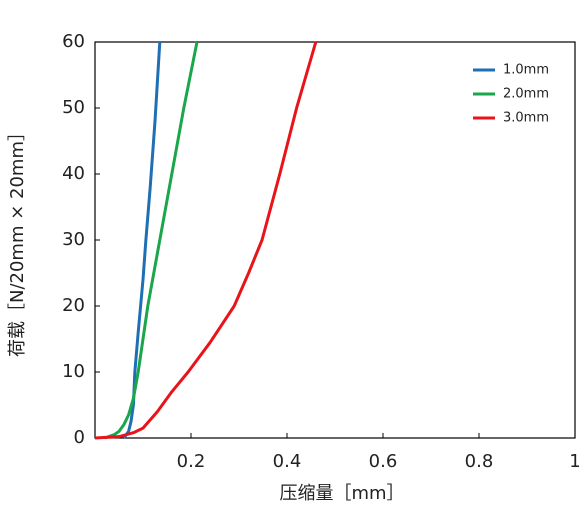 This screenshot has width=584, height=514. I want to click on y-tick-label: 0, so click(79, 437).